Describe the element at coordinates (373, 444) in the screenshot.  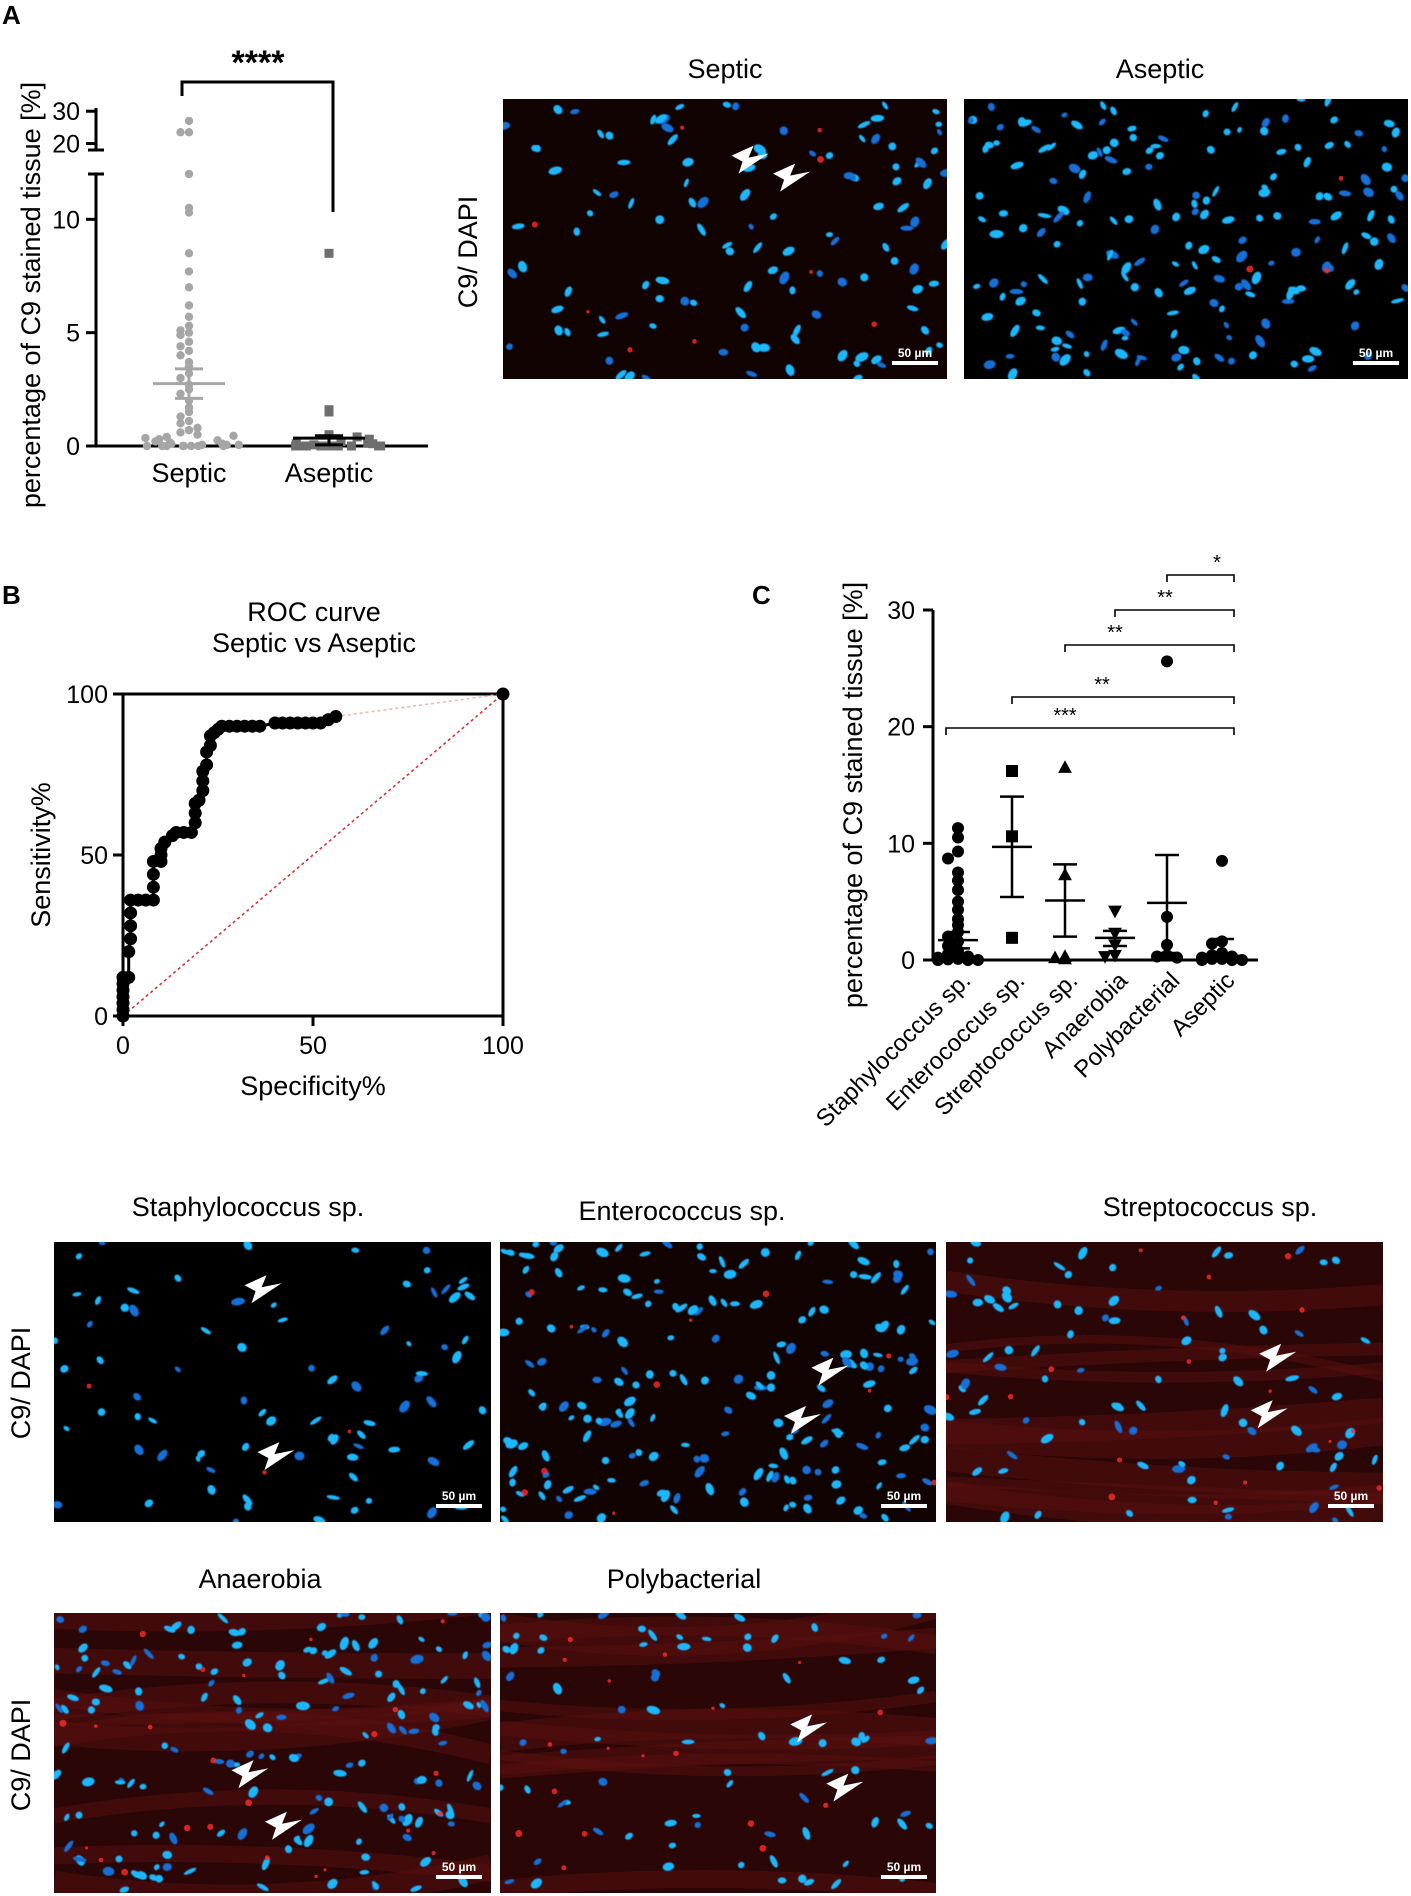
I see `chart-a-point` at that location.